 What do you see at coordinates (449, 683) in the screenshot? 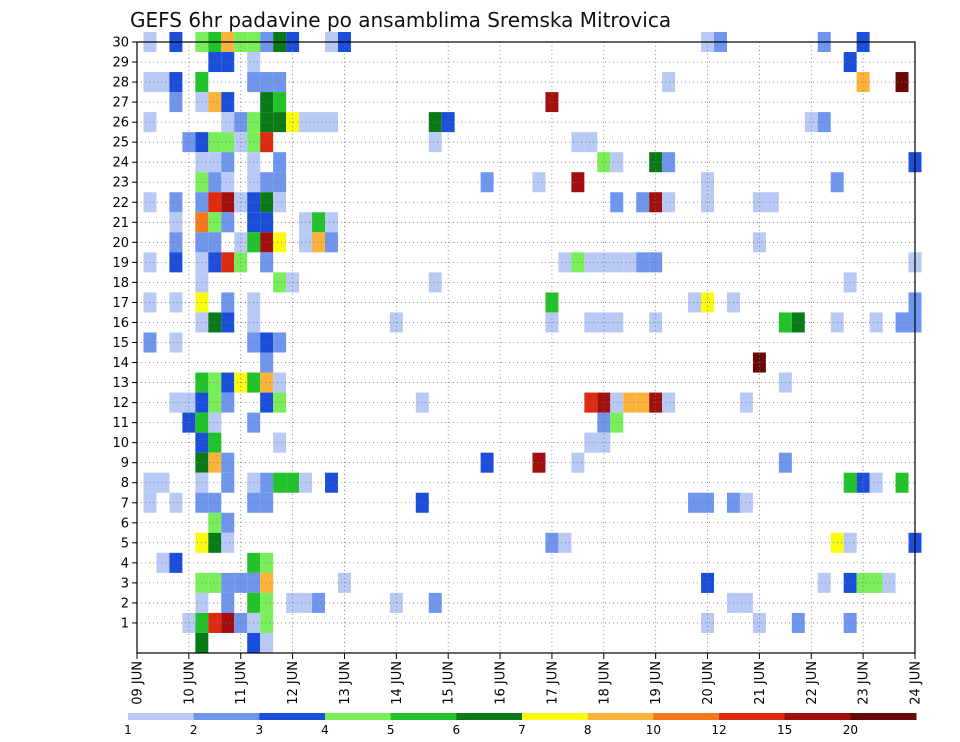
I see `x-tick-label: 15 JUN` at bounding box center [449, 683].